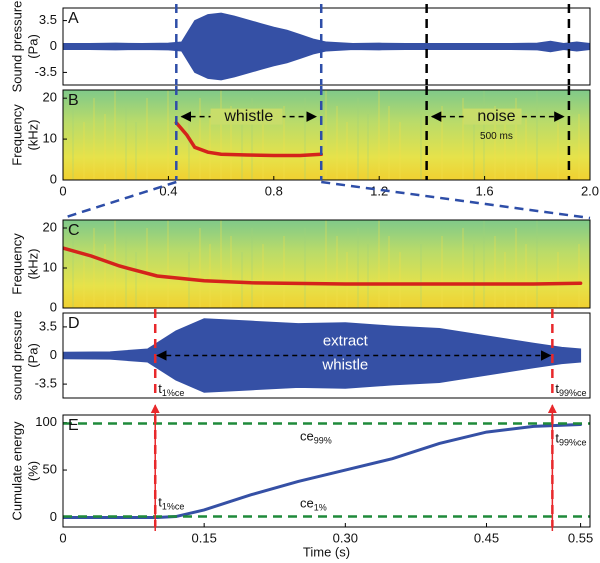 This screenshot has width=600, height=563. Describe the element at coordinates (16, 47) in the screenshot. I see `y-axis-label: Sound pressure` at that location.